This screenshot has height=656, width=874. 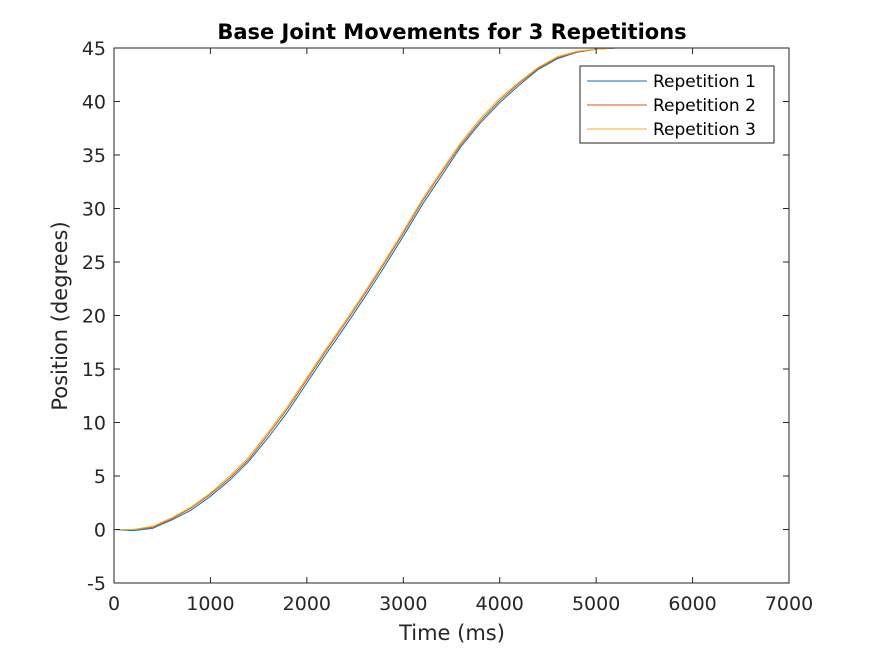 What do you see at coordinates (210, 604) in the screenshot?
I see `x-tick-label: 1000` at bounding box center [210, 604].